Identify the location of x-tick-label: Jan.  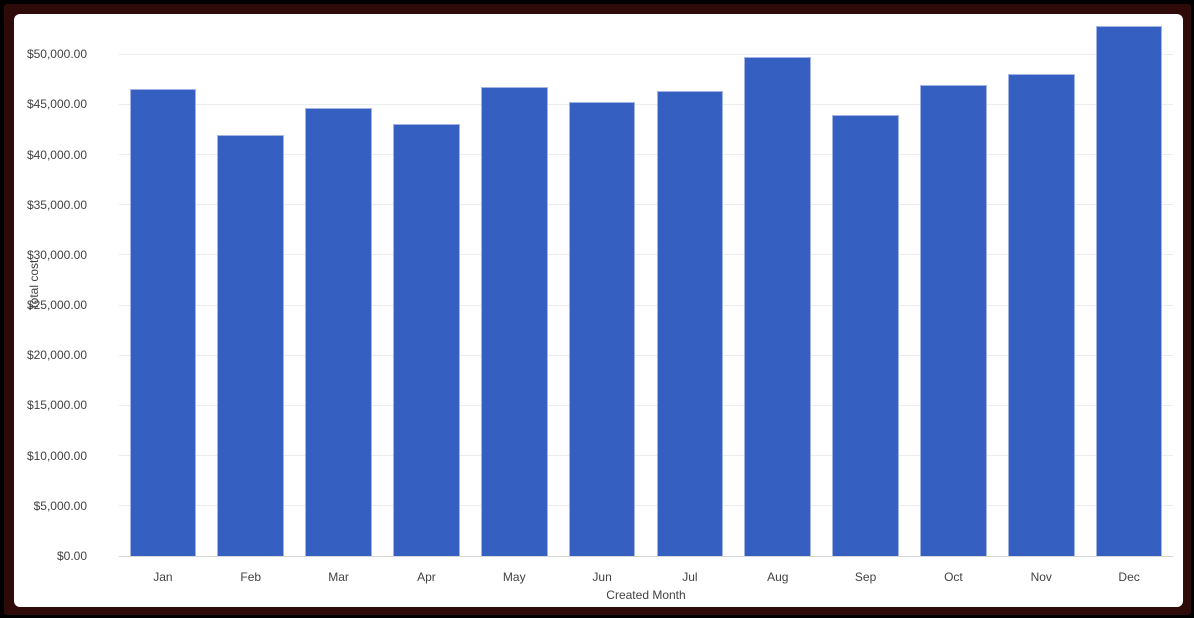
(163, 577).